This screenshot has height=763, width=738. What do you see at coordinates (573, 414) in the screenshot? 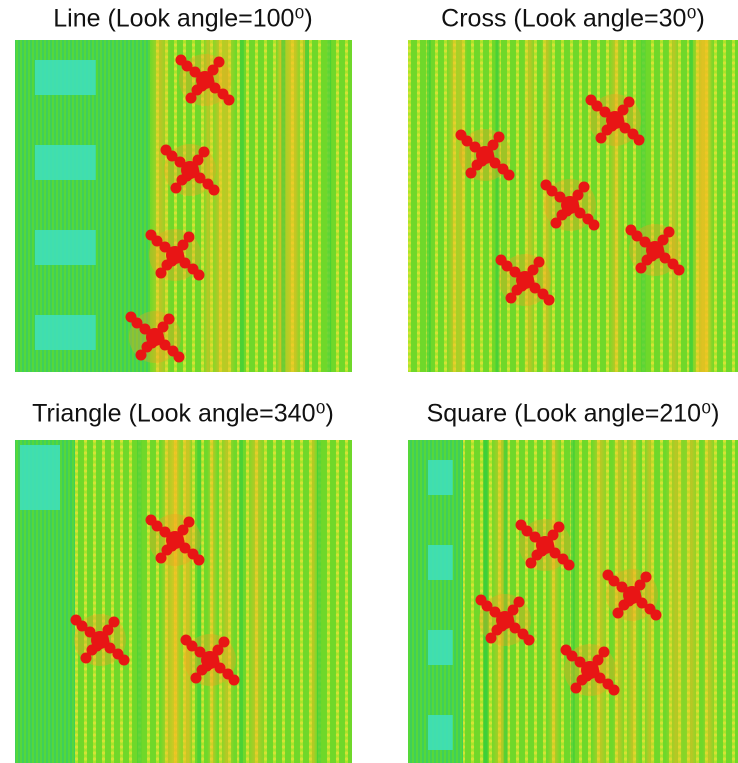
I see `panel-title: Square (Look angle=210⁰)` at bounding box center [573, 414].